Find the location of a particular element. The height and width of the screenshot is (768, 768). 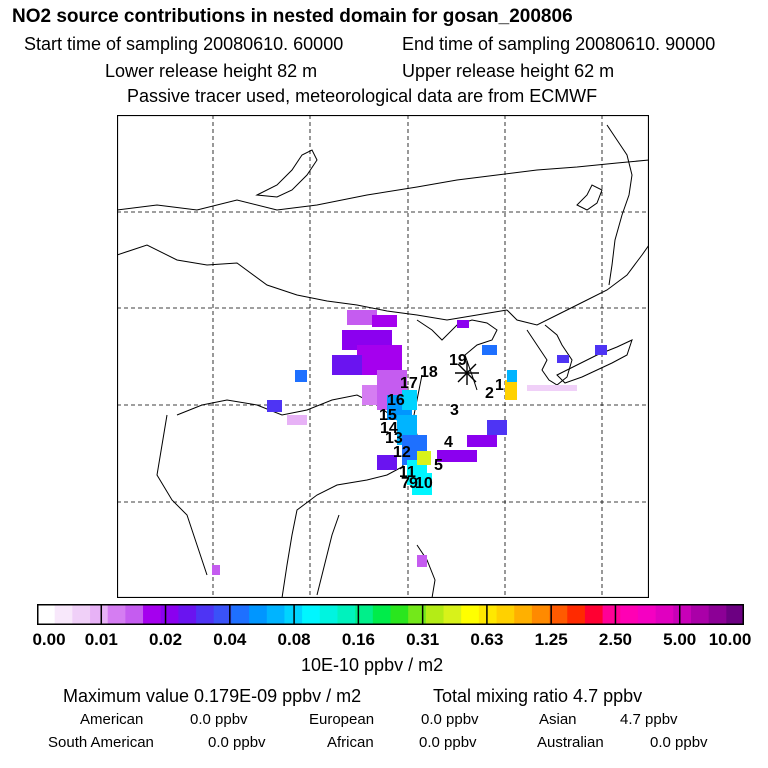

european-value: 0.0 ppbv is located at coordinates (450, 719).